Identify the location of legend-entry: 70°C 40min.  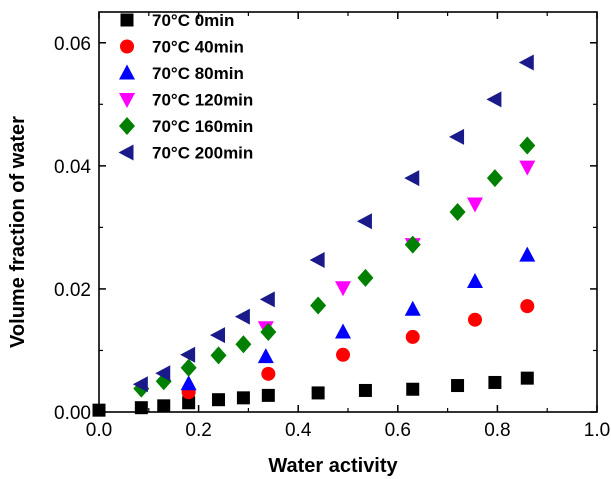
(182, 47).